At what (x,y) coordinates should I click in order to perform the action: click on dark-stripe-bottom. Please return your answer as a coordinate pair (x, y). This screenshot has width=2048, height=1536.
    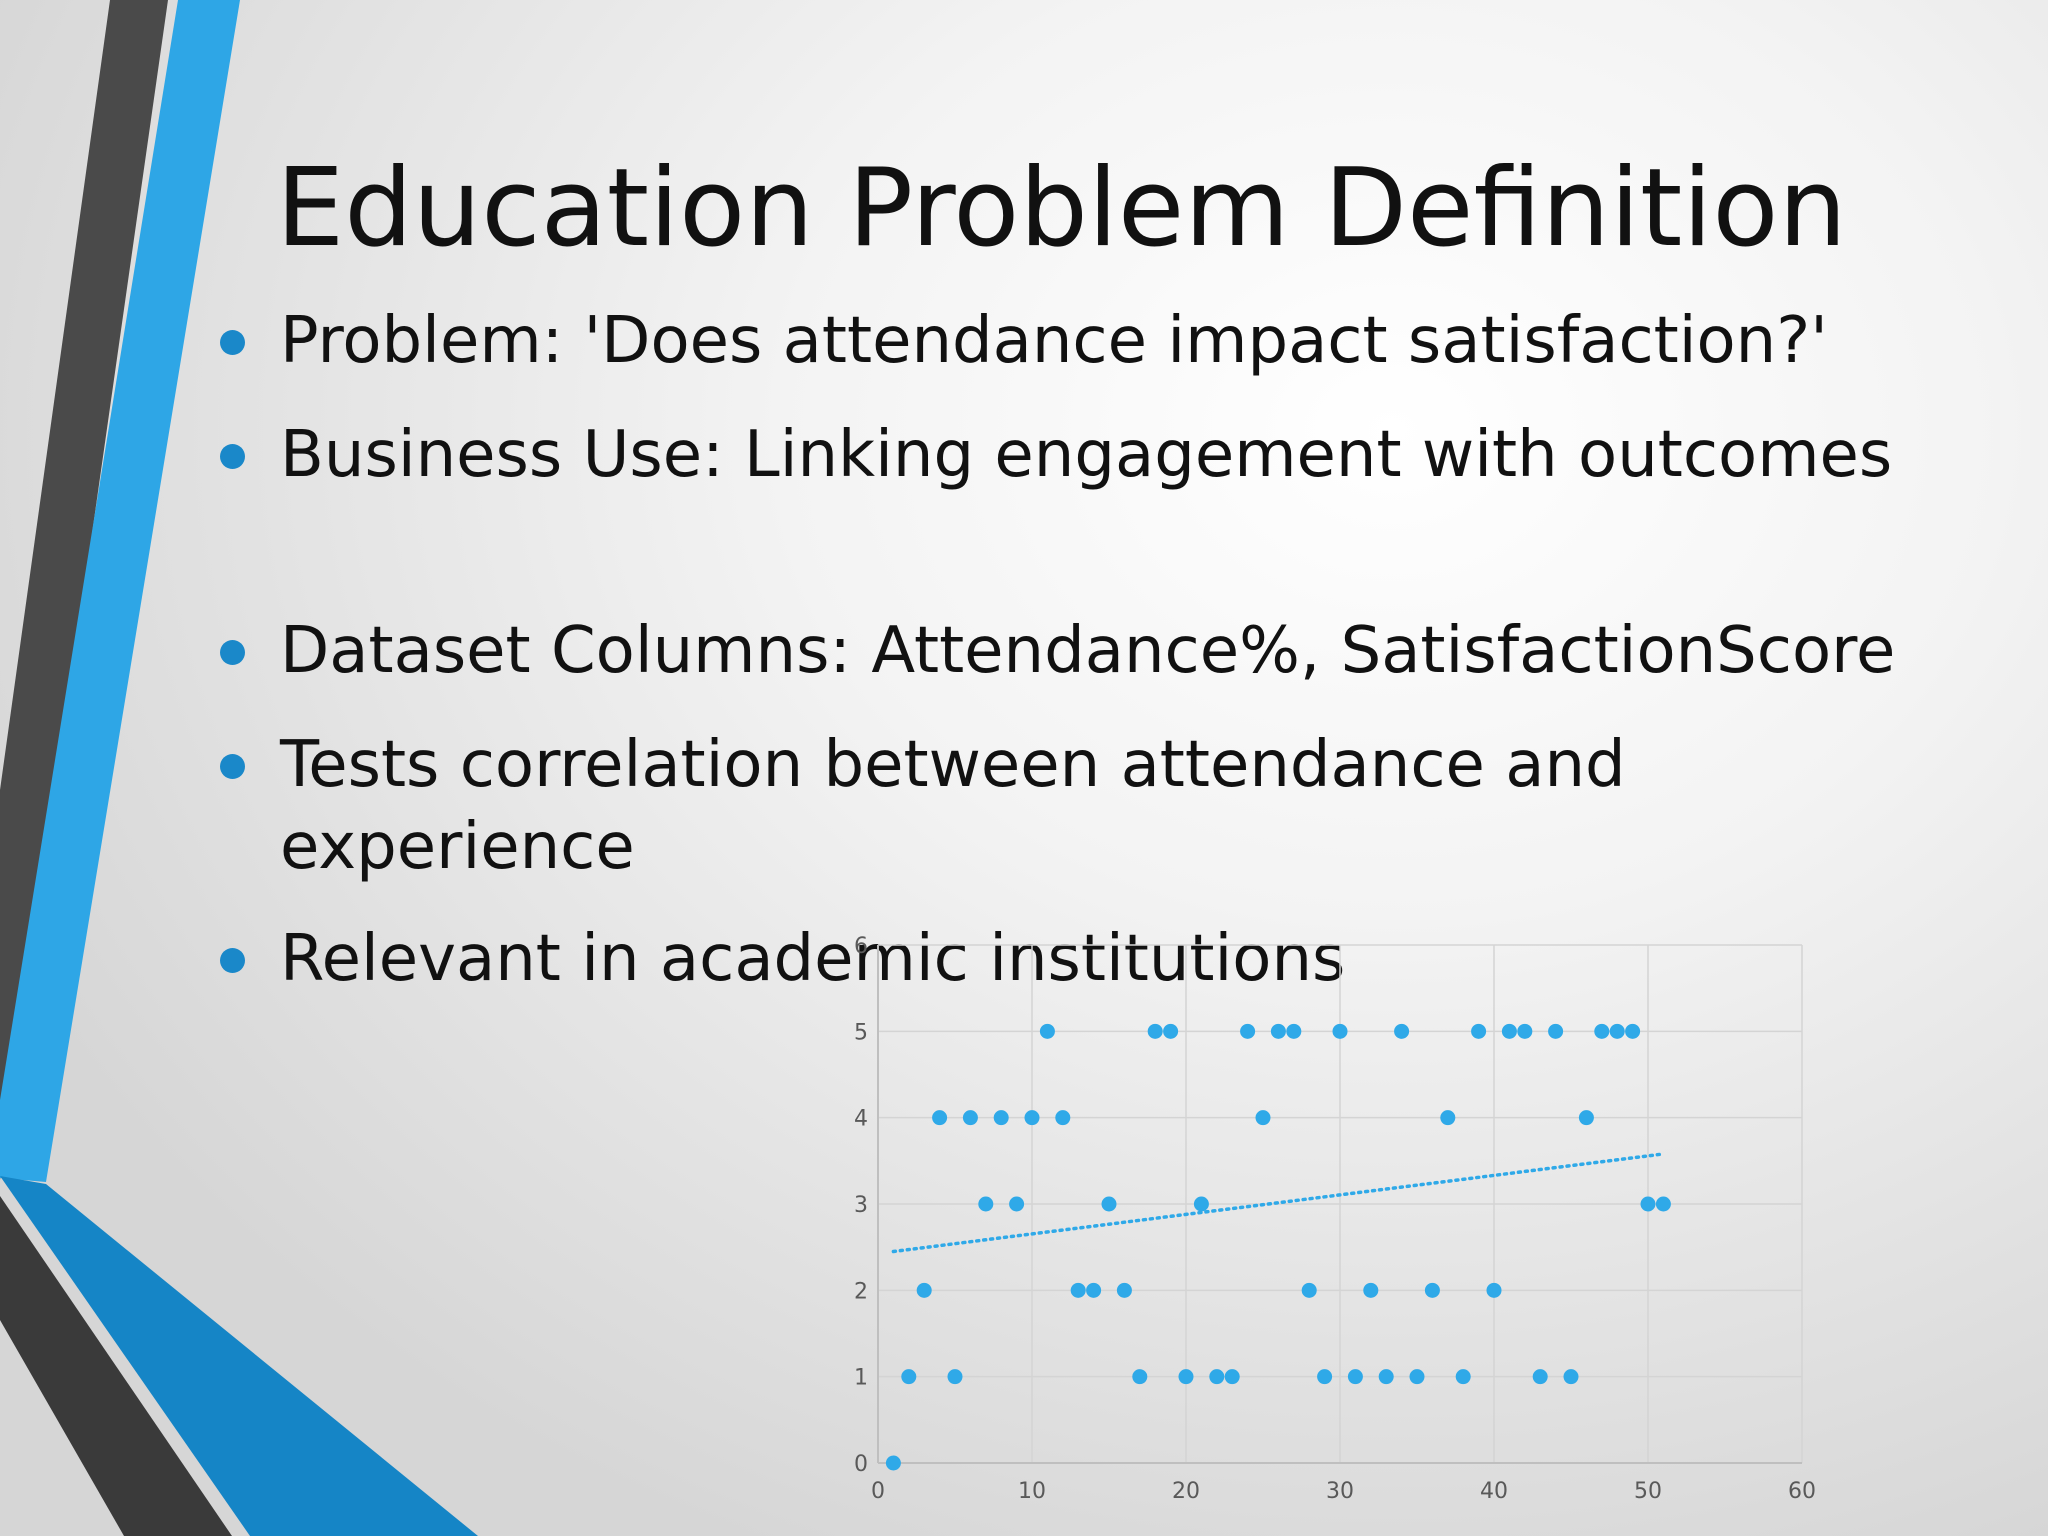
    Looking at the image, I should click on (116, 1366).